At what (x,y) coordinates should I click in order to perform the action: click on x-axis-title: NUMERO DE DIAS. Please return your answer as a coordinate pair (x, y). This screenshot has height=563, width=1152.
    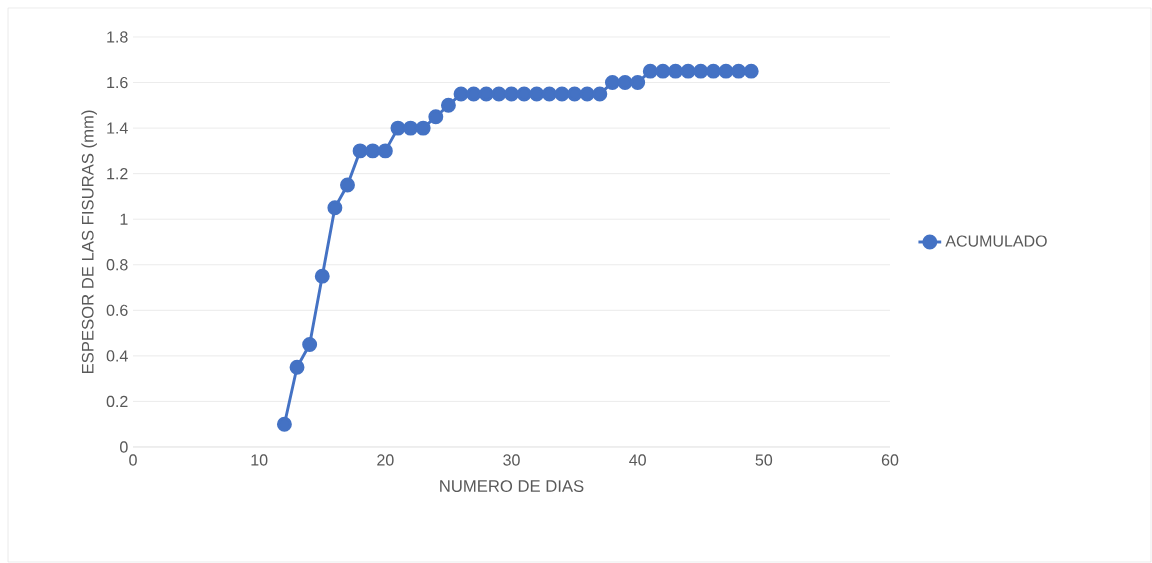
    Looking at the image, I should click on (512, 486).